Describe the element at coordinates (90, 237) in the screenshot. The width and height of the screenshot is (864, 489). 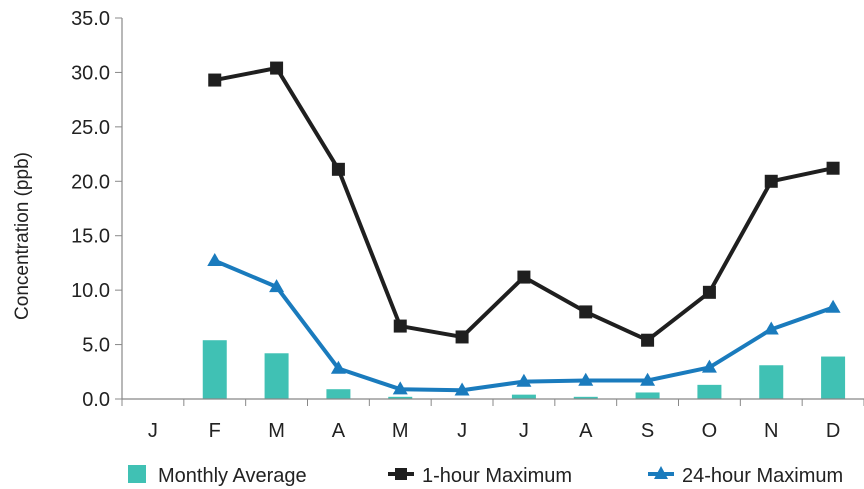
I see `y-tick-label: 15.0` at that location.